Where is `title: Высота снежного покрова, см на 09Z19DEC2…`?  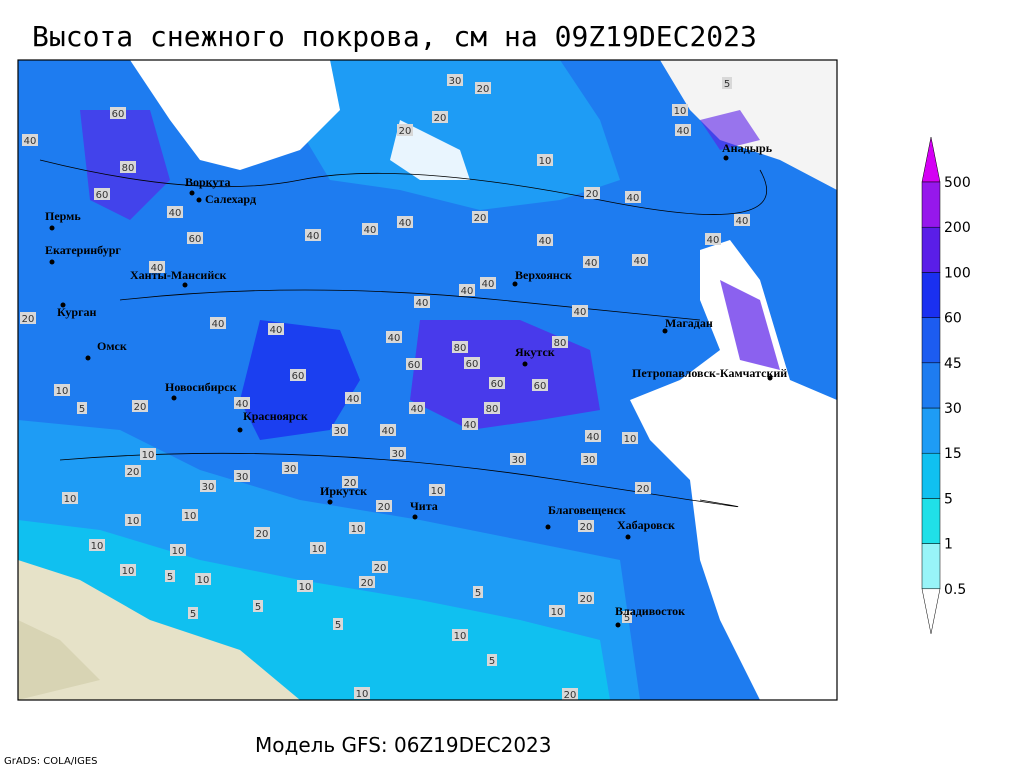
title: Высота снежного покрова, см на 09Z19DEC2… is located at coordinates (394, 36).